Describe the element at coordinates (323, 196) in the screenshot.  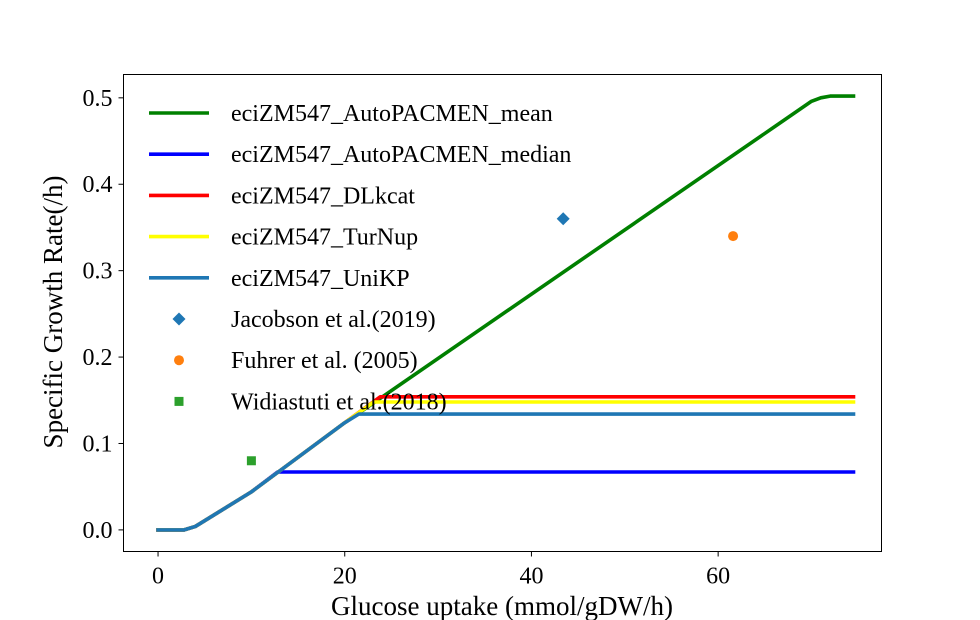
I see `legend-label: eciZM547_DLkcat` at that location.